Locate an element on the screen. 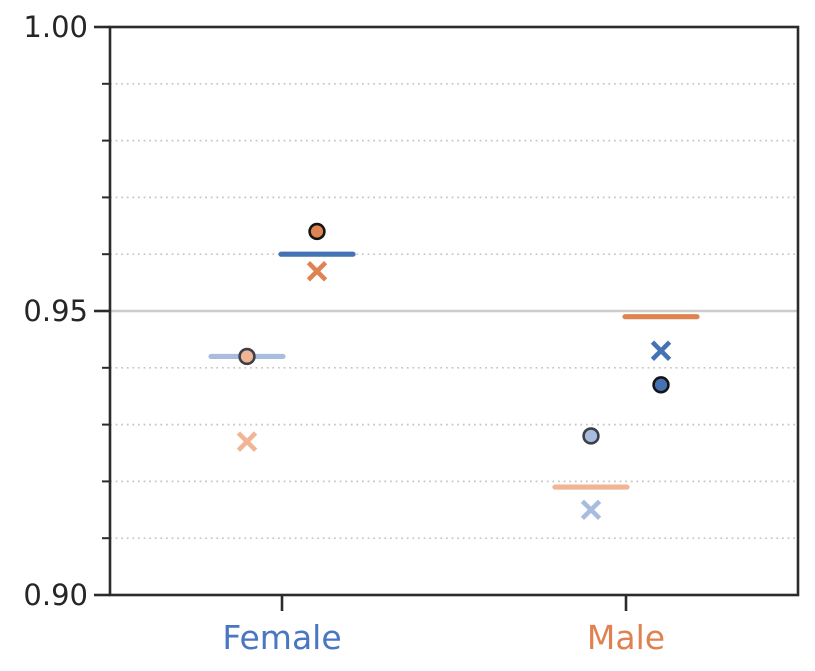 The image size is (815, 671). y-tick-label: 1.00 is located at coordinates (55, 27).